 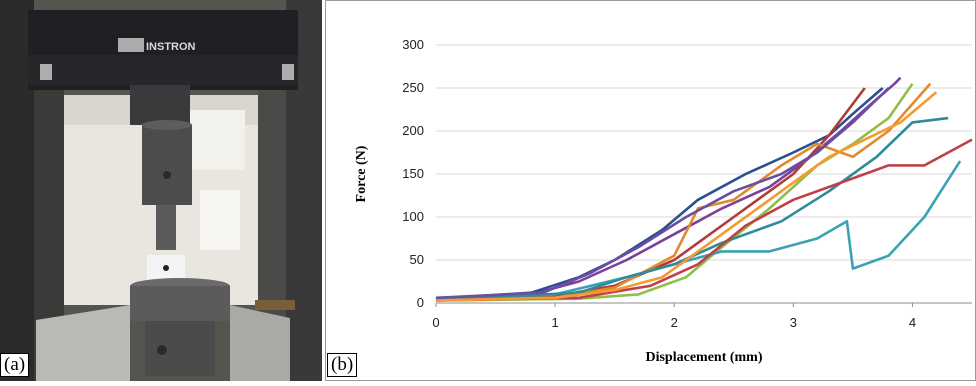 What do you see at coordinates (417, 259) in the screenshot?
I see `y-tick-label: 50` at bounding box center [417, 259].